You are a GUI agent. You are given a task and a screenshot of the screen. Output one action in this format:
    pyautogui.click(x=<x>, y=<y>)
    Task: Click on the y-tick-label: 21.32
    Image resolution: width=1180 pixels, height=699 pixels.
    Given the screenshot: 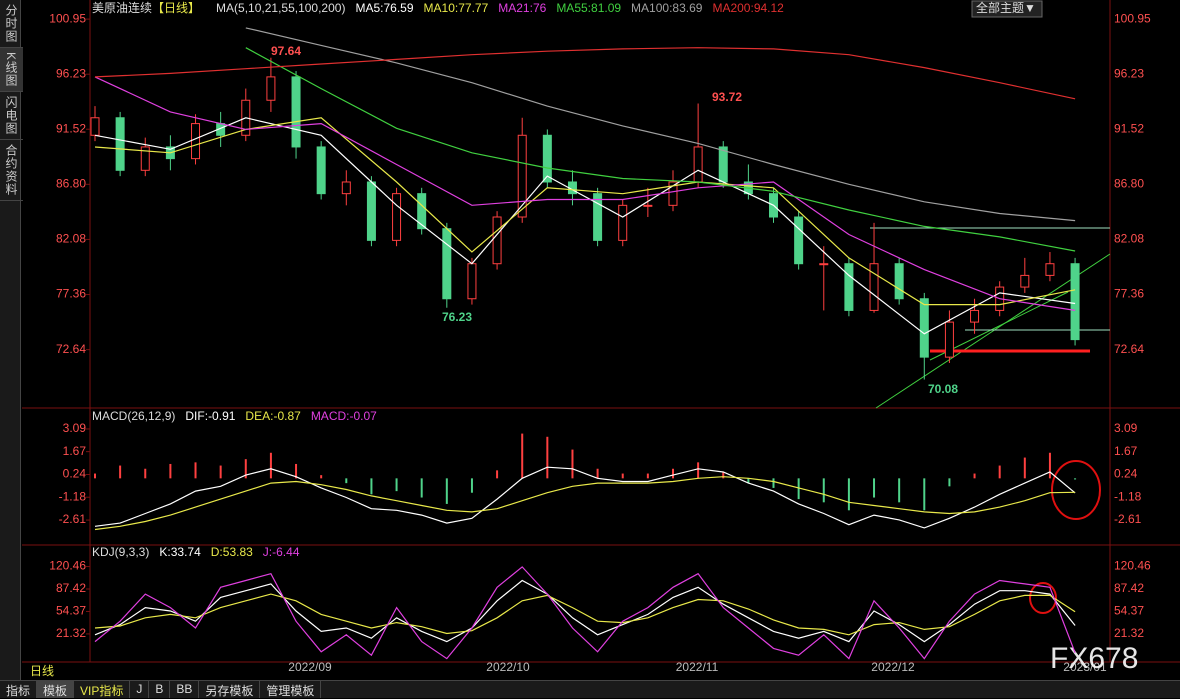 What is the action you would take?
    pyautogui.click(x=71, y=633)
    